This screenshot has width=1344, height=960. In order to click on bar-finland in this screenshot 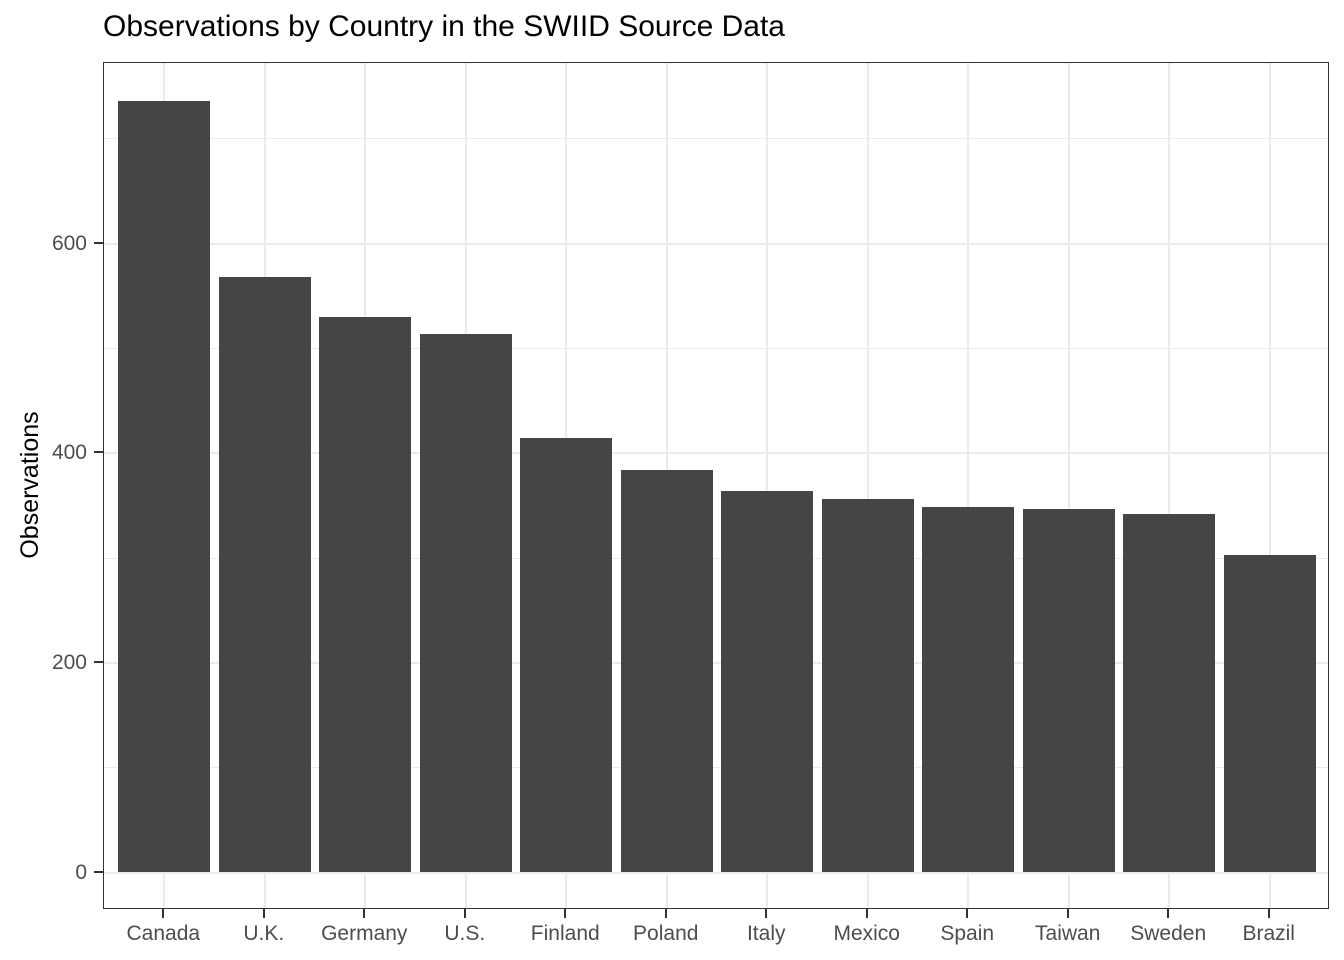, I will do `click(566, 655)`.